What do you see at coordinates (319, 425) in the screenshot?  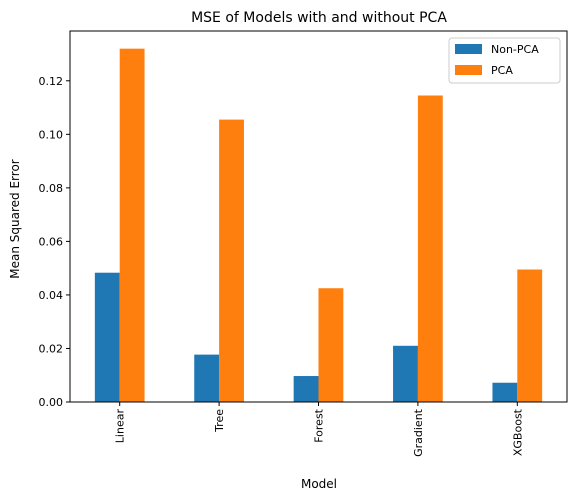 I see `x-tick-label: Forest` at bounding box center [319, 425].